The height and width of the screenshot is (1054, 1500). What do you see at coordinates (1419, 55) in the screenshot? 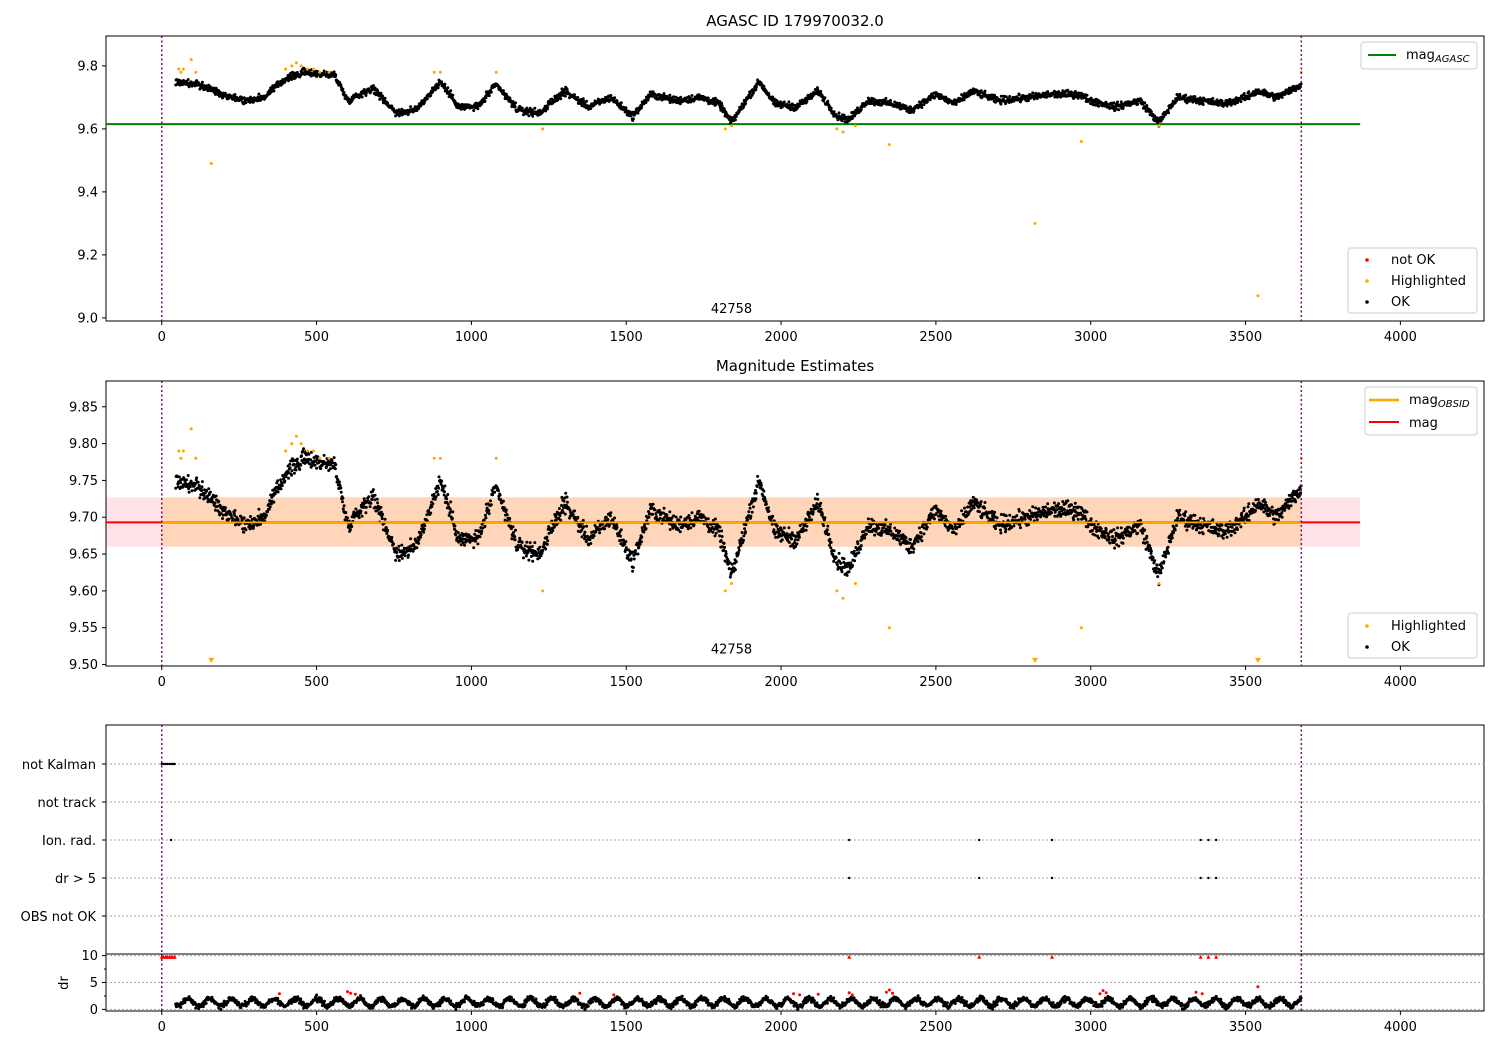
I see `line-legend: magAGASC` at bounding box center [1419, 55].